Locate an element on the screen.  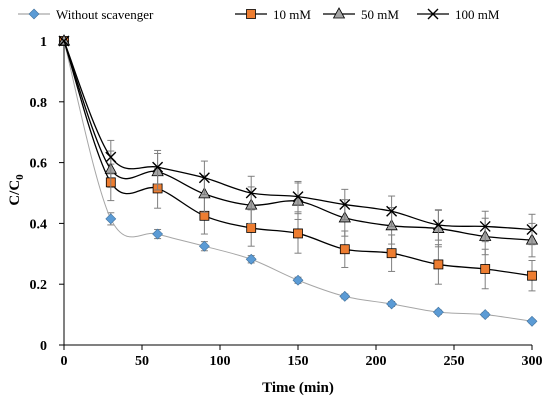
x-tick-label: 0 is located at coordinates (64, 361).